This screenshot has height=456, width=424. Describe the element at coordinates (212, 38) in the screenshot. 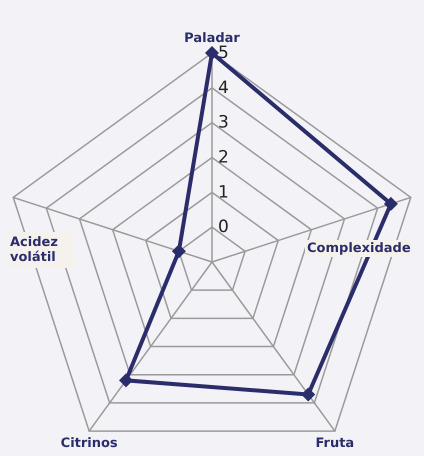

I see `spoke-label: Paladar` at that location.